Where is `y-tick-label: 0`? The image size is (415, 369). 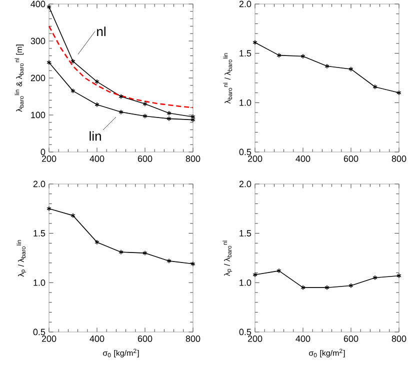 y-tick-label: 0 is located at coordinates (43, 152).